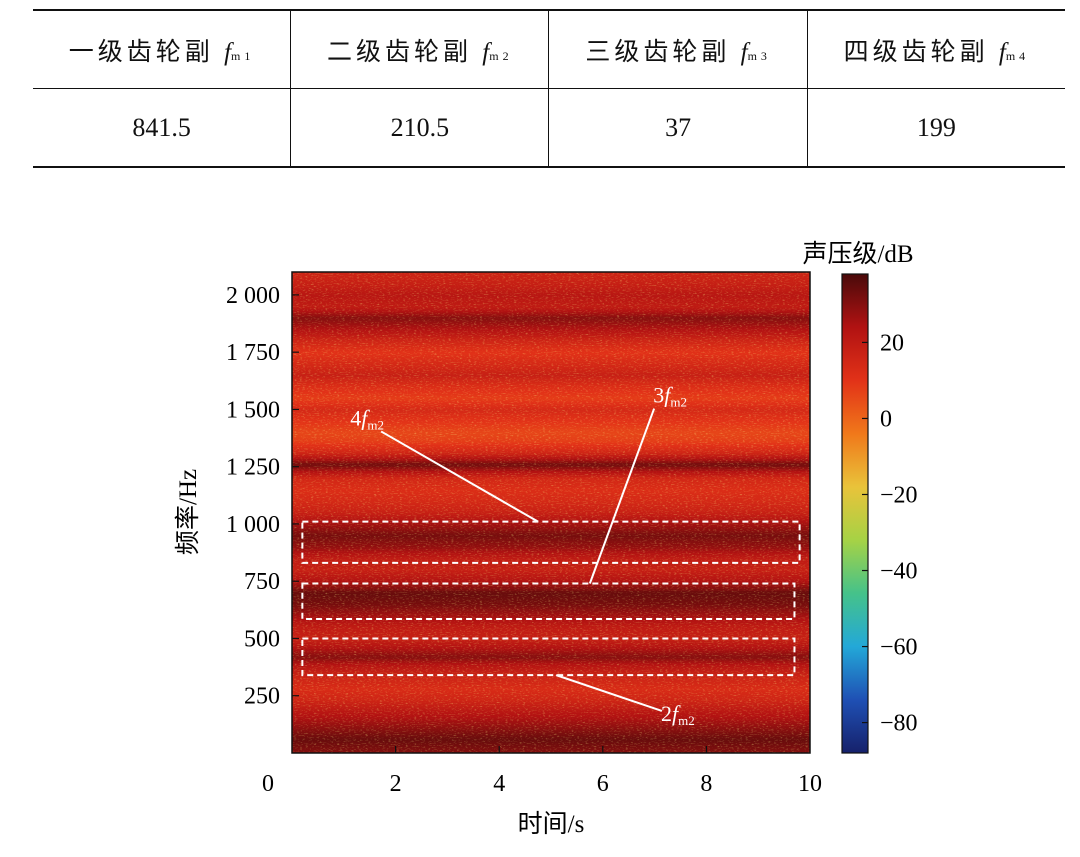 The height and width of the screenshot is (857, 1080). Describe the element at coordinates (253, 353) in the screenshot. I see `y-tick-label: 1 750` at that location.